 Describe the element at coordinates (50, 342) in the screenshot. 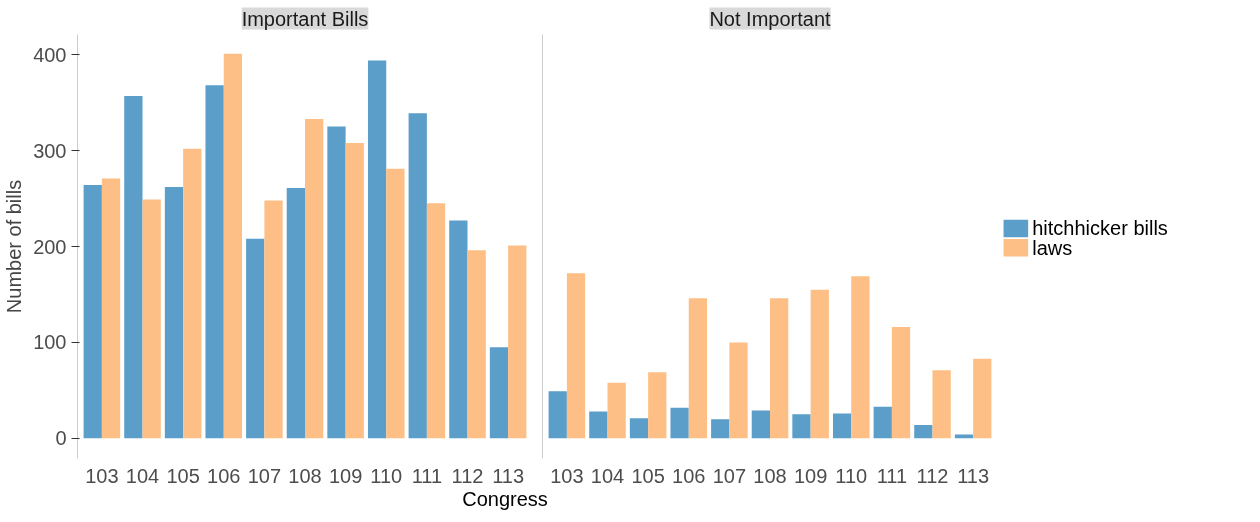

I see `y-tick-label: 100` at that location.